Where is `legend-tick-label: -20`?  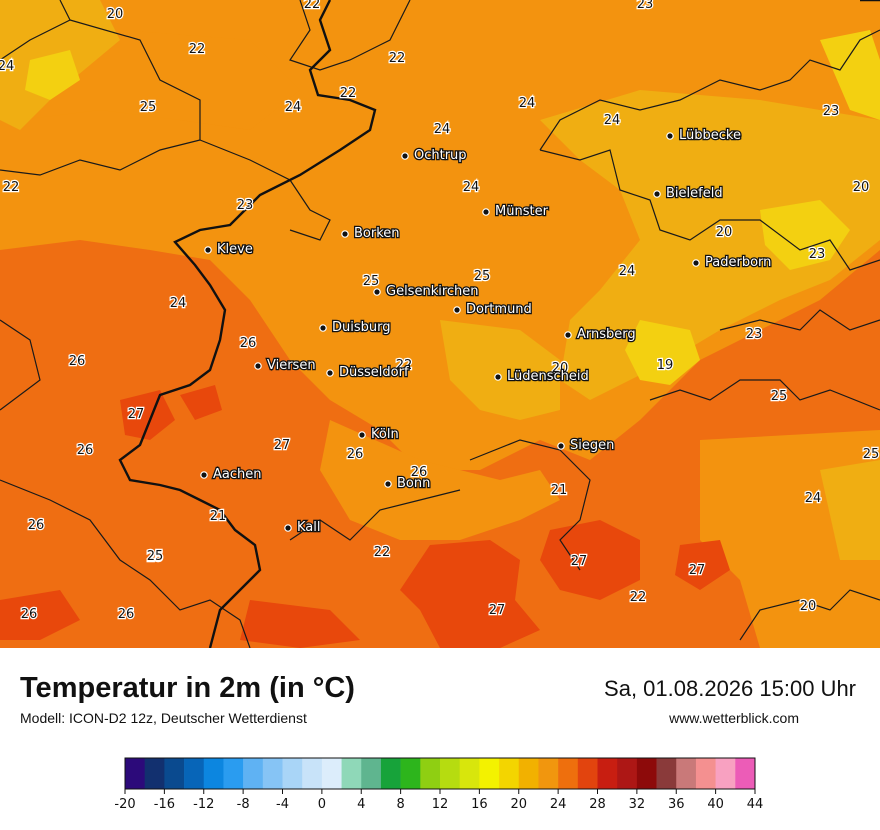
legend-tick-label: -20 is located at coordinates (124, 804).